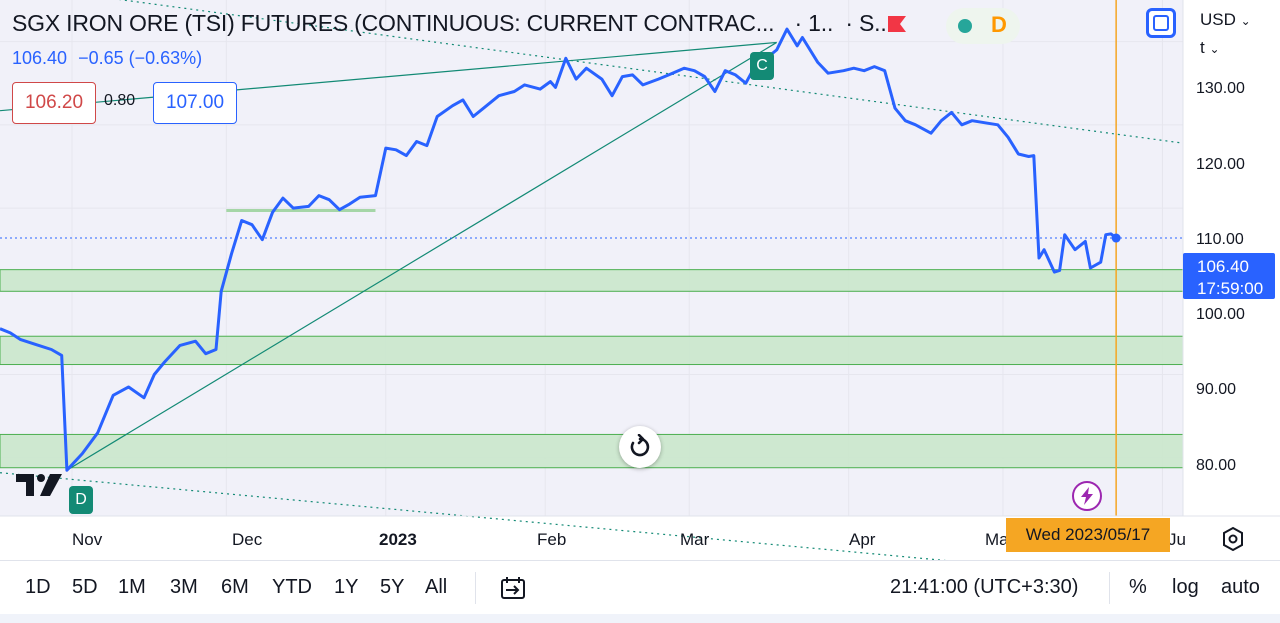 Image resolution: width=1280 pixels, height=623 pixels. Describe the element at coordinates (1216, 465) in the screenshot. I see `y-tick-label: 80.00` at that location.